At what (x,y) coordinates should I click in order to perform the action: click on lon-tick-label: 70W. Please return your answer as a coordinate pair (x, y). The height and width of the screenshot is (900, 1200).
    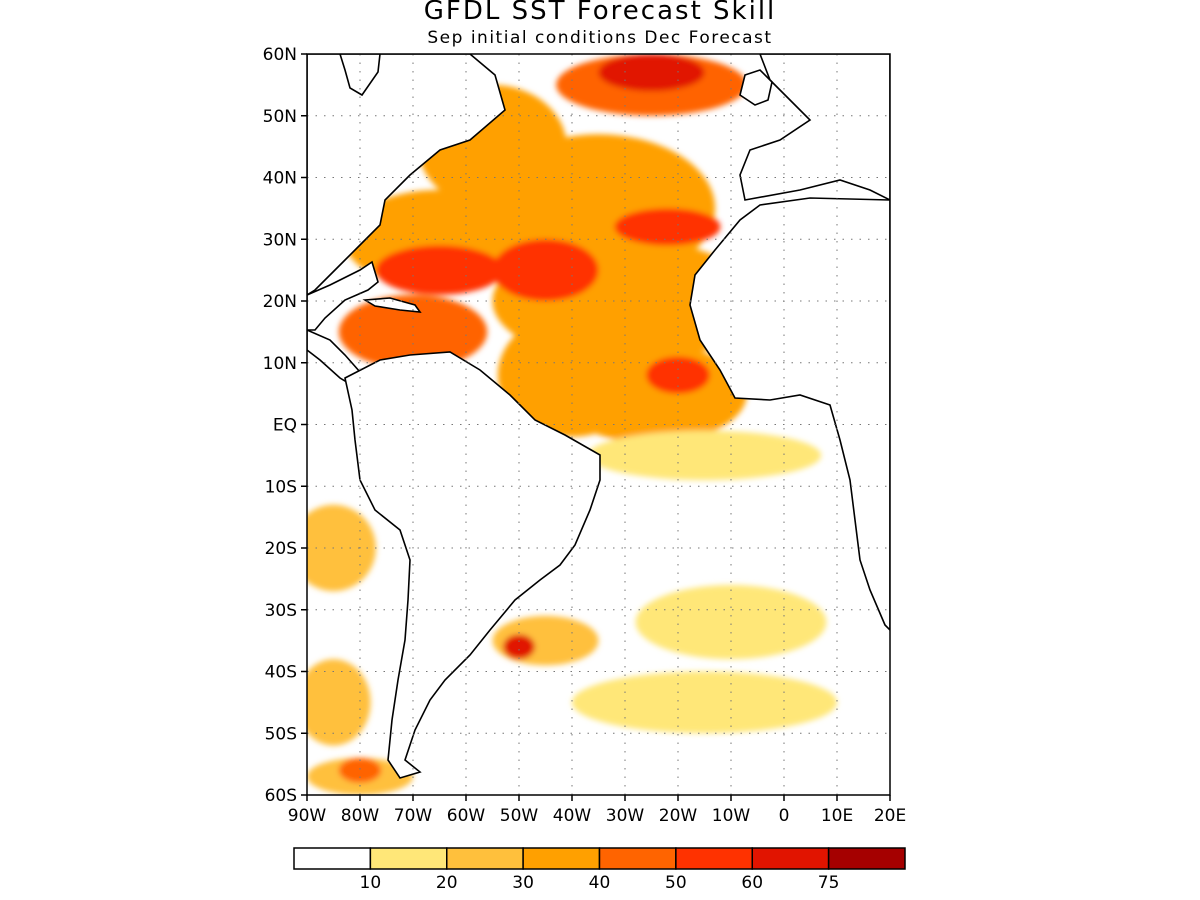
    Looking at the image, I should click on (413, 816).